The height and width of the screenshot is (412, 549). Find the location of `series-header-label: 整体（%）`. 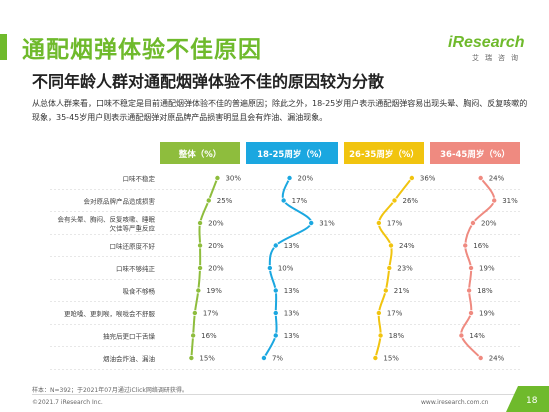

series-header-label: 整体（%） is located at coordinates (200, 154).